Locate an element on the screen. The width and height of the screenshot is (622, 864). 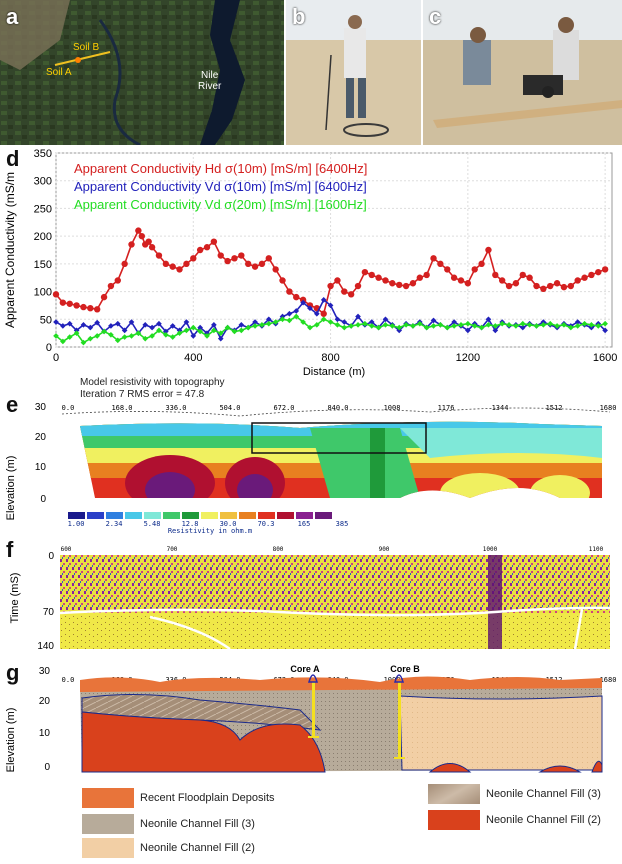
e-distance-label: 1512 is located at coordinates (554, 408).